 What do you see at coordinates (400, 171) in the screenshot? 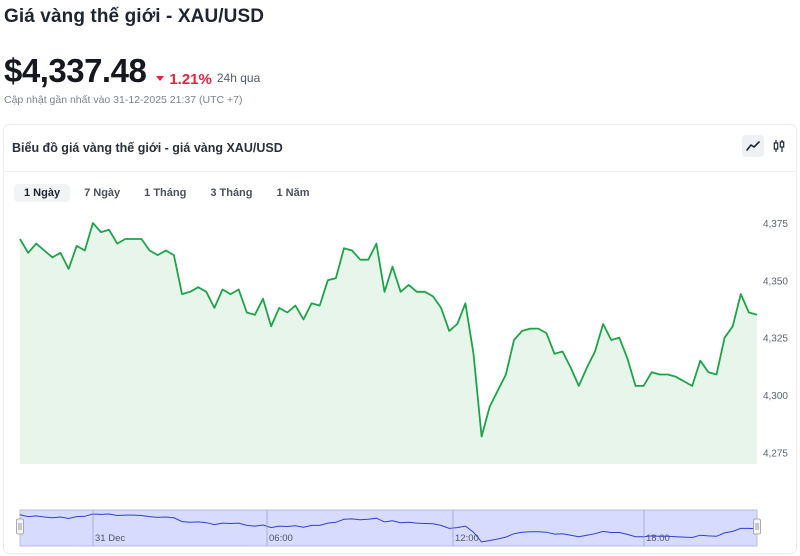
I see `card-divider` at bounding box center [400, 171].